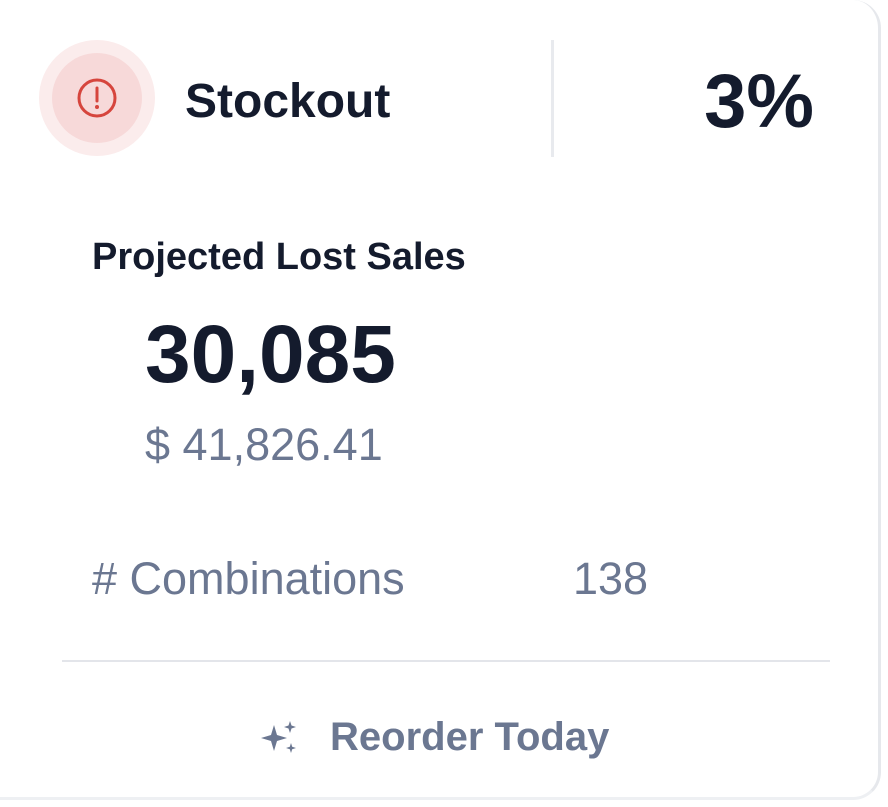 This screenshot has width=888, height=807. Describe the element at coordinates (248, 578) in the screenshot. I see `combinations-label: # Combinations` at that location.